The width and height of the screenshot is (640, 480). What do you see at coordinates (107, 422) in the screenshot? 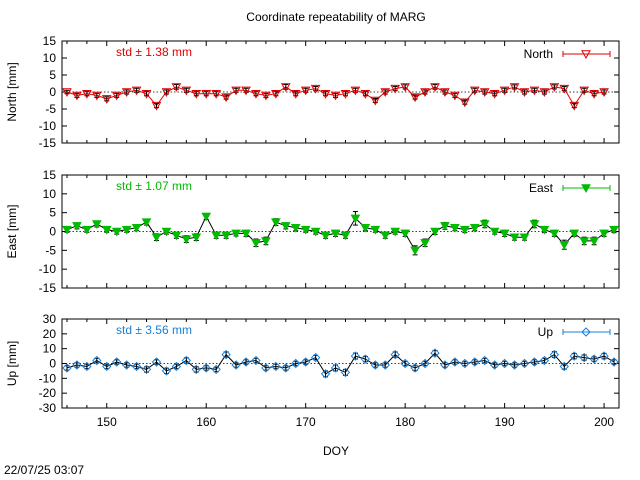
I see `x-tick-label: 150` at bounding box center [107, 422].